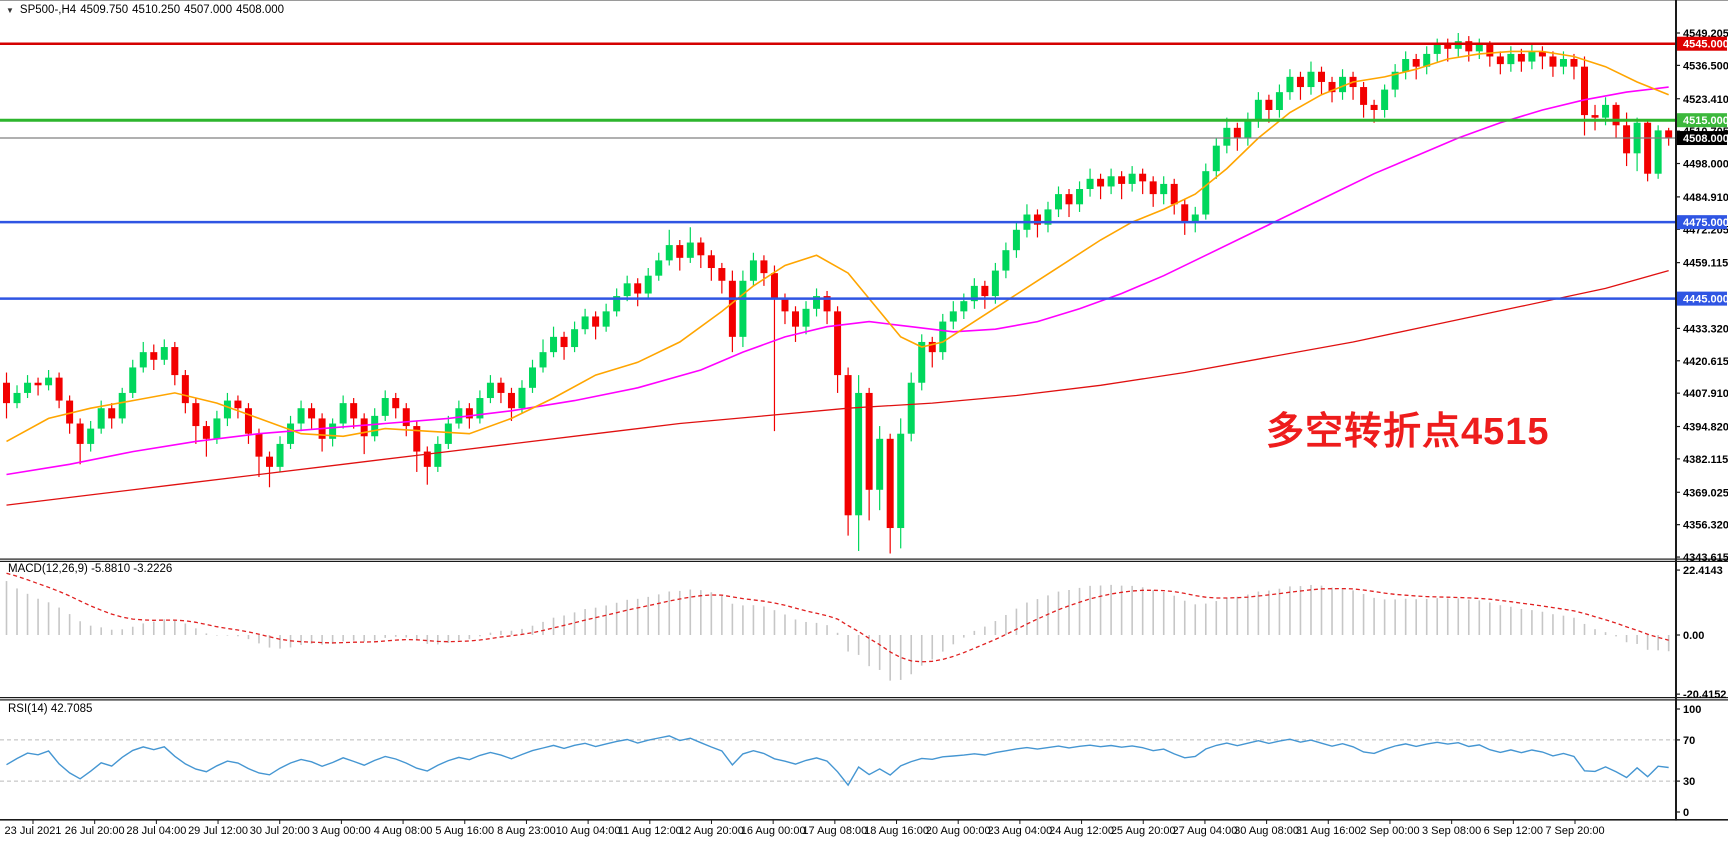 Image resolution: width=1728 pixels, height=841 pixels. I want to click on svg-text: 4523.410, so click(1705, 100).